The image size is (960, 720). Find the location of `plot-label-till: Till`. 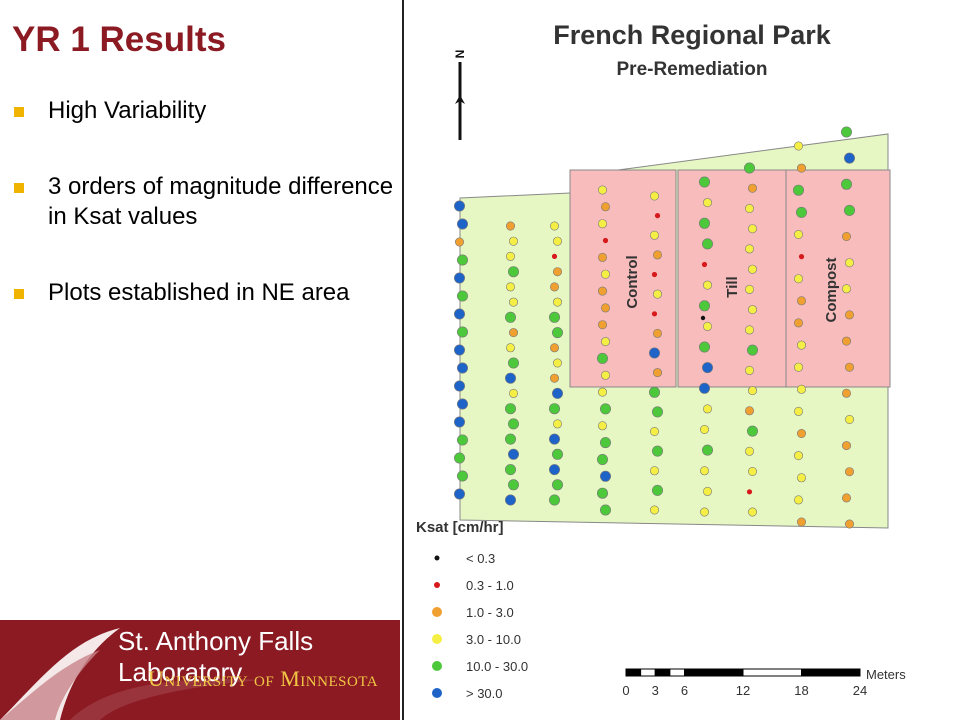

plot-label-till: Till is located at coordinates (732, 286).